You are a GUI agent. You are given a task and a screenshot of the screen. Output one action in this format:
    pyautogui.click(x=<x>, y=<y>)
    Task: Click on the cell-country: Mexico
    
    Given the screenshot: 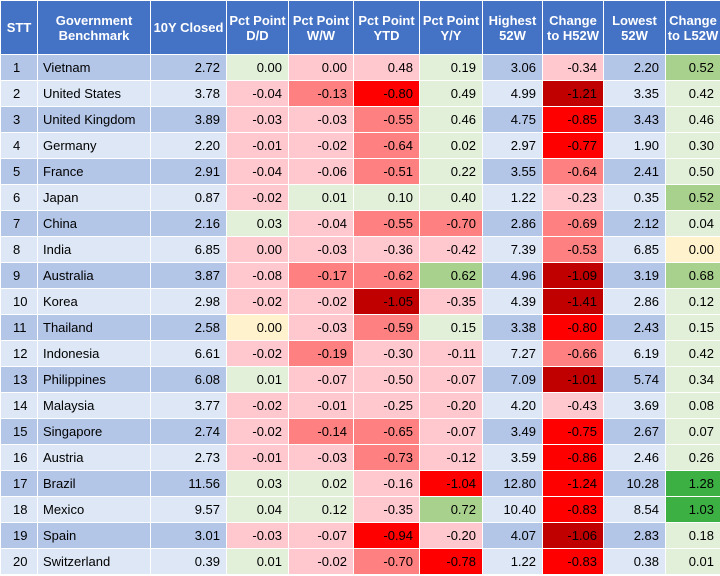 What is the action you would take?
    pyautogui.click(x=94, y=509)
    